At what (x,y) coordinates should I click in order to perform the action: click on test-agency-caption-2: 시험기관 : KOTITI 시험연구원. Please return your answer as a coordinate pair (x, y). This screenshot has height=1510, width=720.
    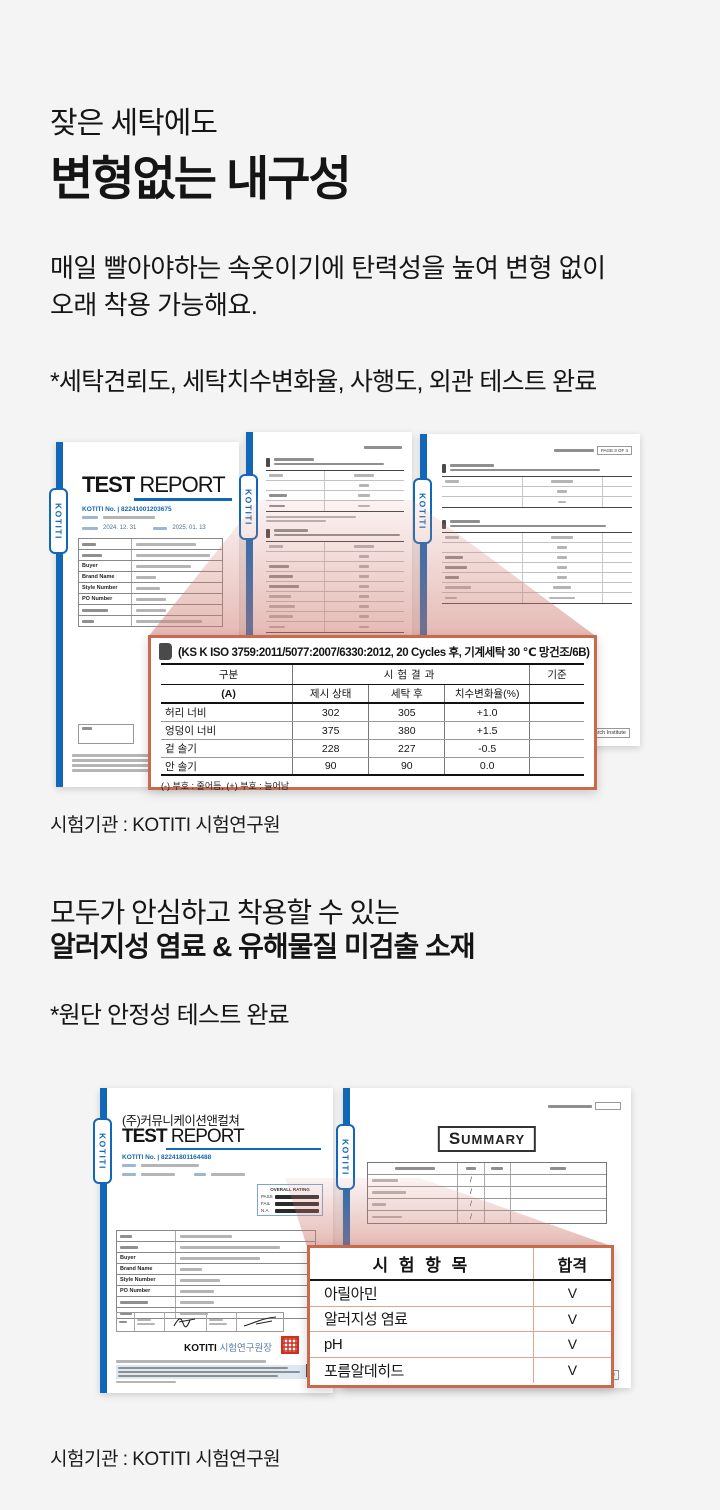
    Looking at the image, I should click on (165, 1459).